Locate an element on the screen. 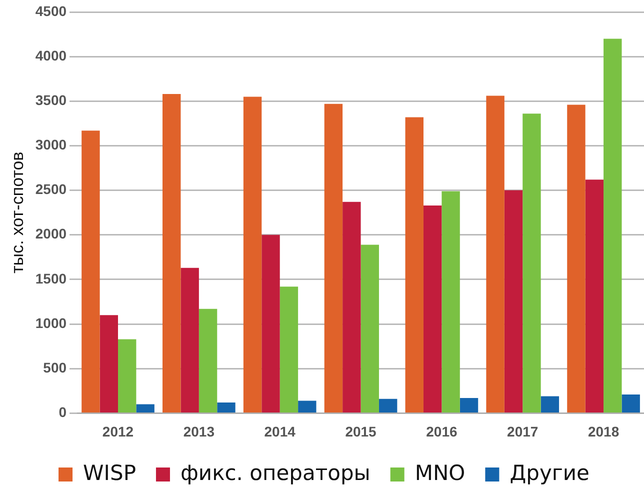 The image size is (644, 499). legend-label: WISP is located at coordinates (109, 472).